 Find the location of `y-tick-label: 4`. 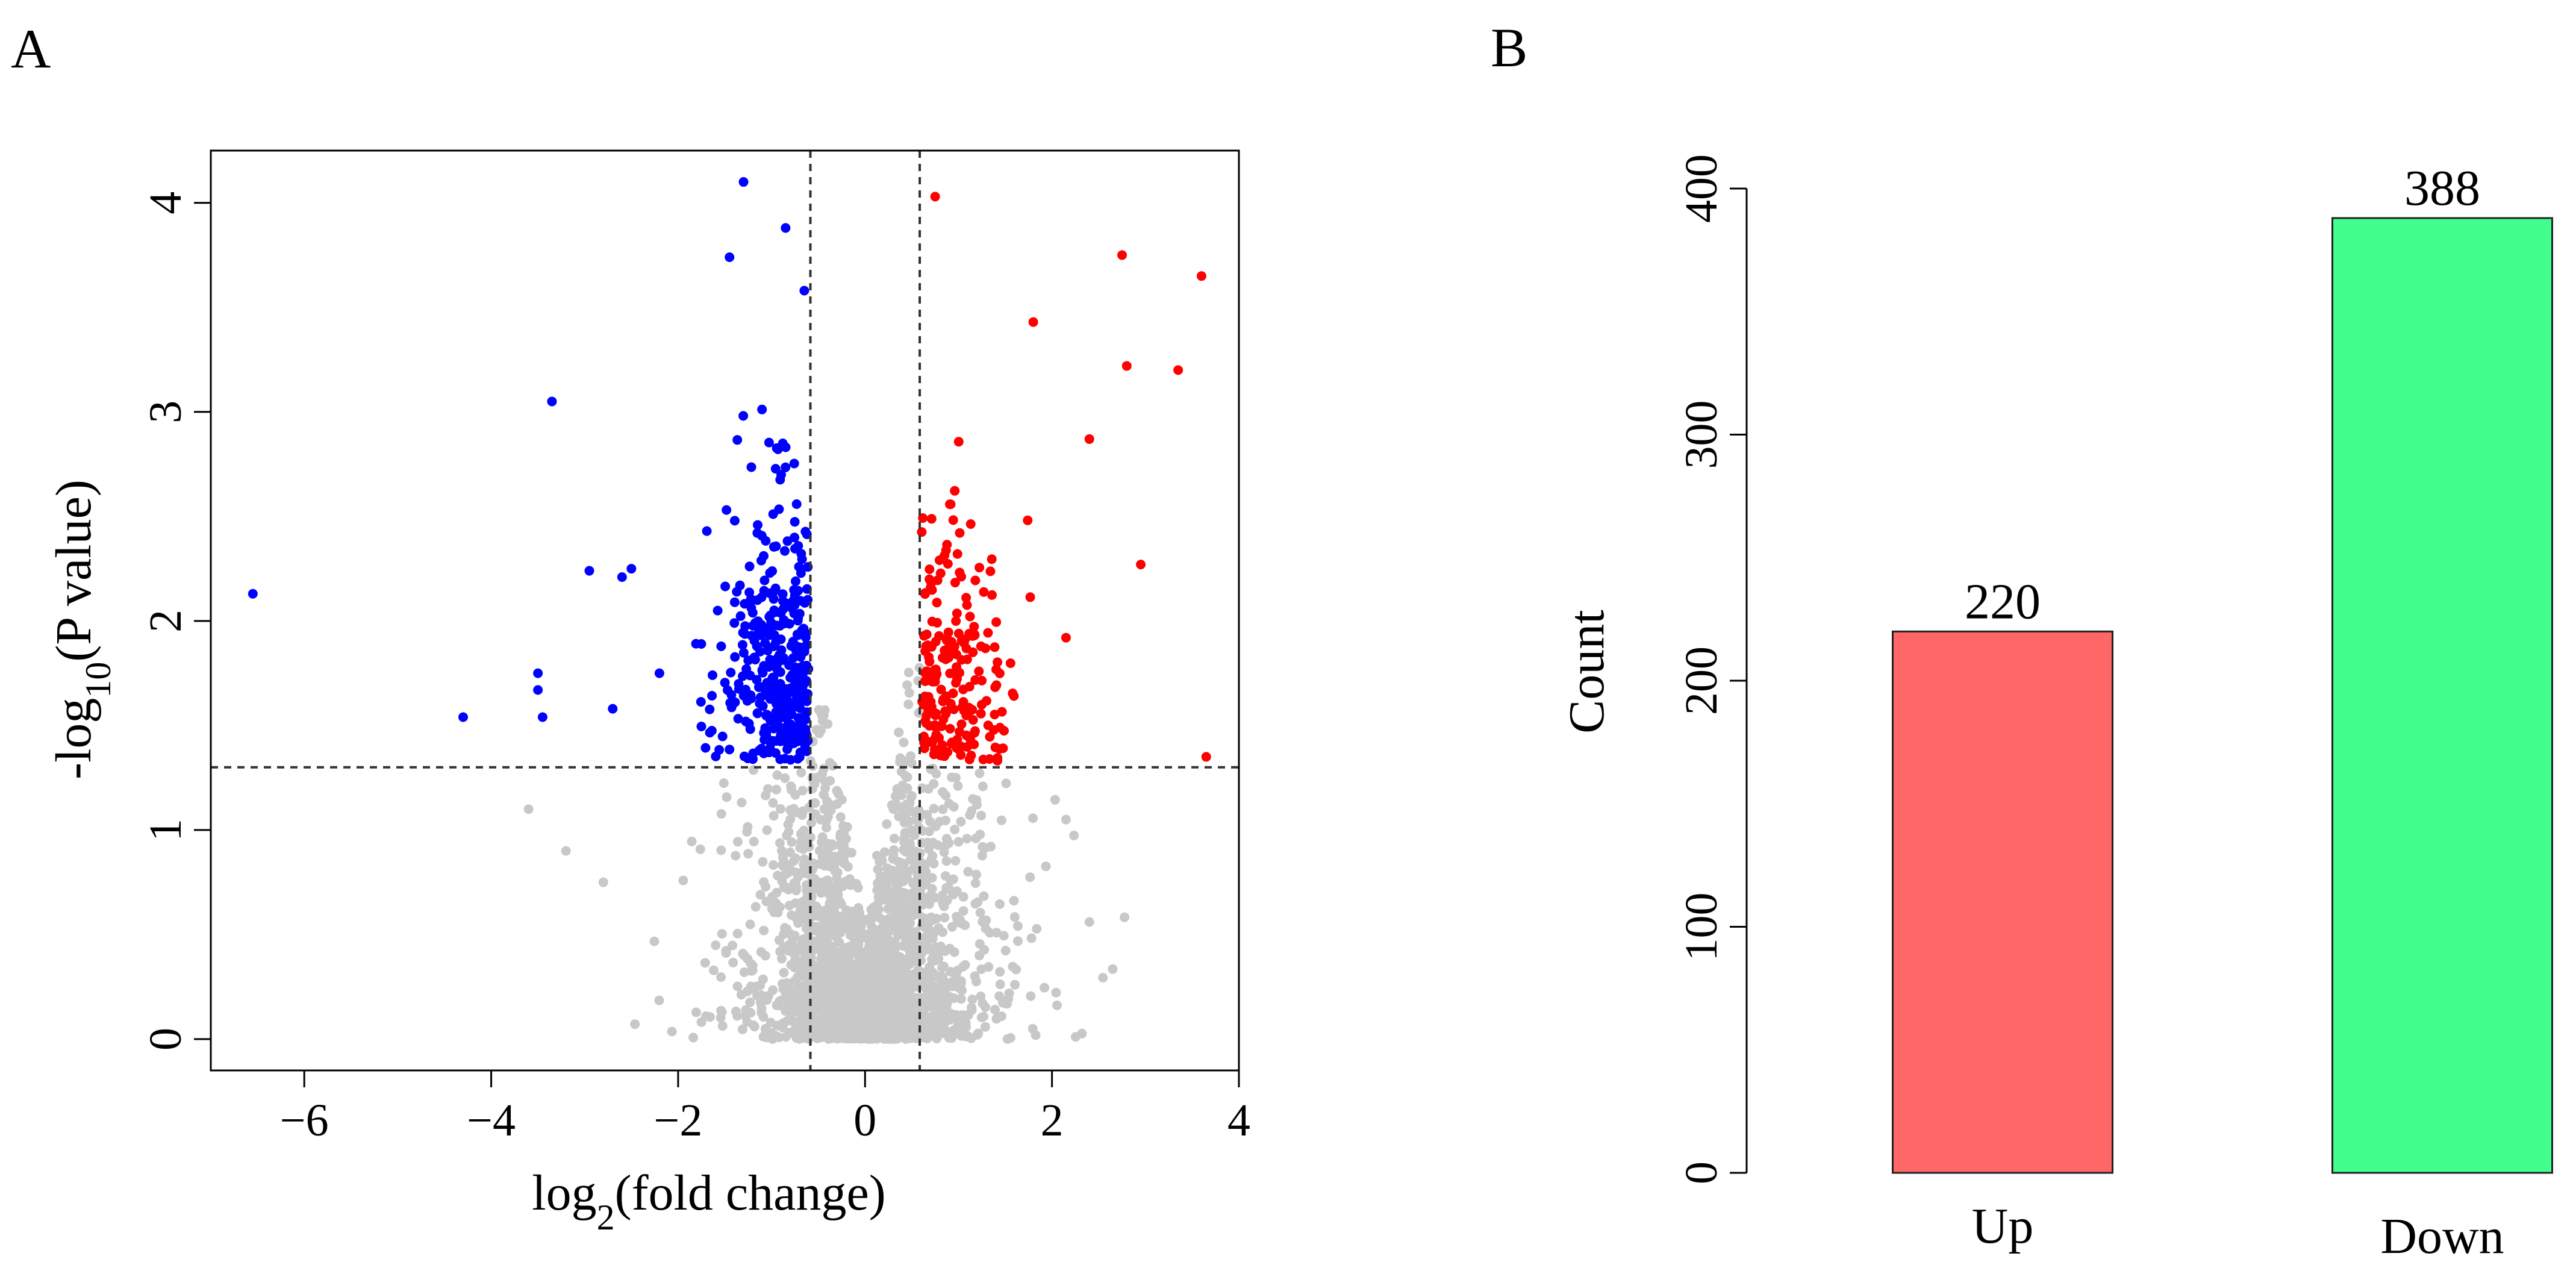

y-tick-label: 4 is located at coordinates (165, 203).